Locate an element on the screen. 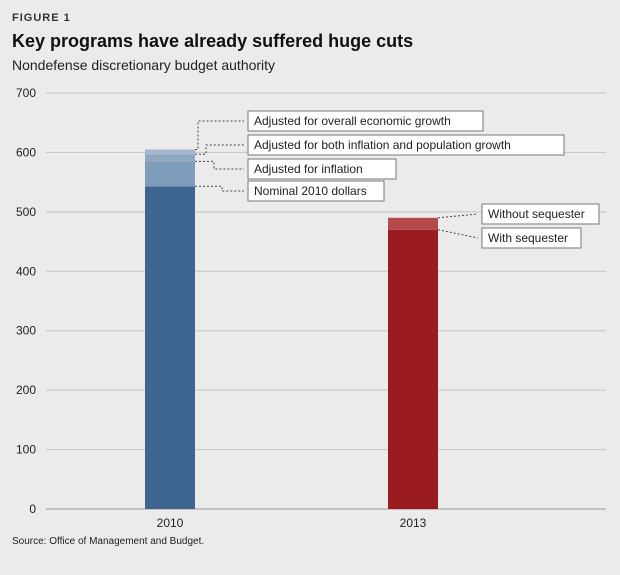 The width and height of the screenshot is (620, 575). x-tick-label-2013: 2013 is located at coordinates (413, 523).